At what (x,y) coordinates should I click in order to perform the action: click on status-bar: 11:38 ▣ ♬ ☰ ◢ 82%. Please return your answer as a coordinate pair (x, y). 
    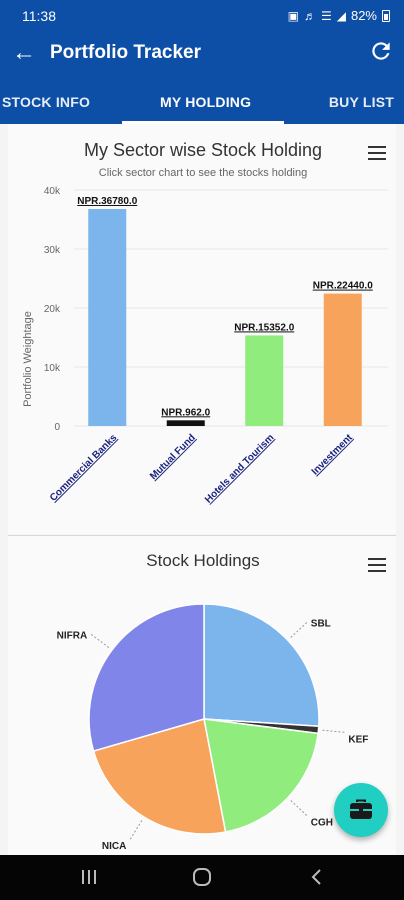
    Looking at the image, I should click on (202, 16).